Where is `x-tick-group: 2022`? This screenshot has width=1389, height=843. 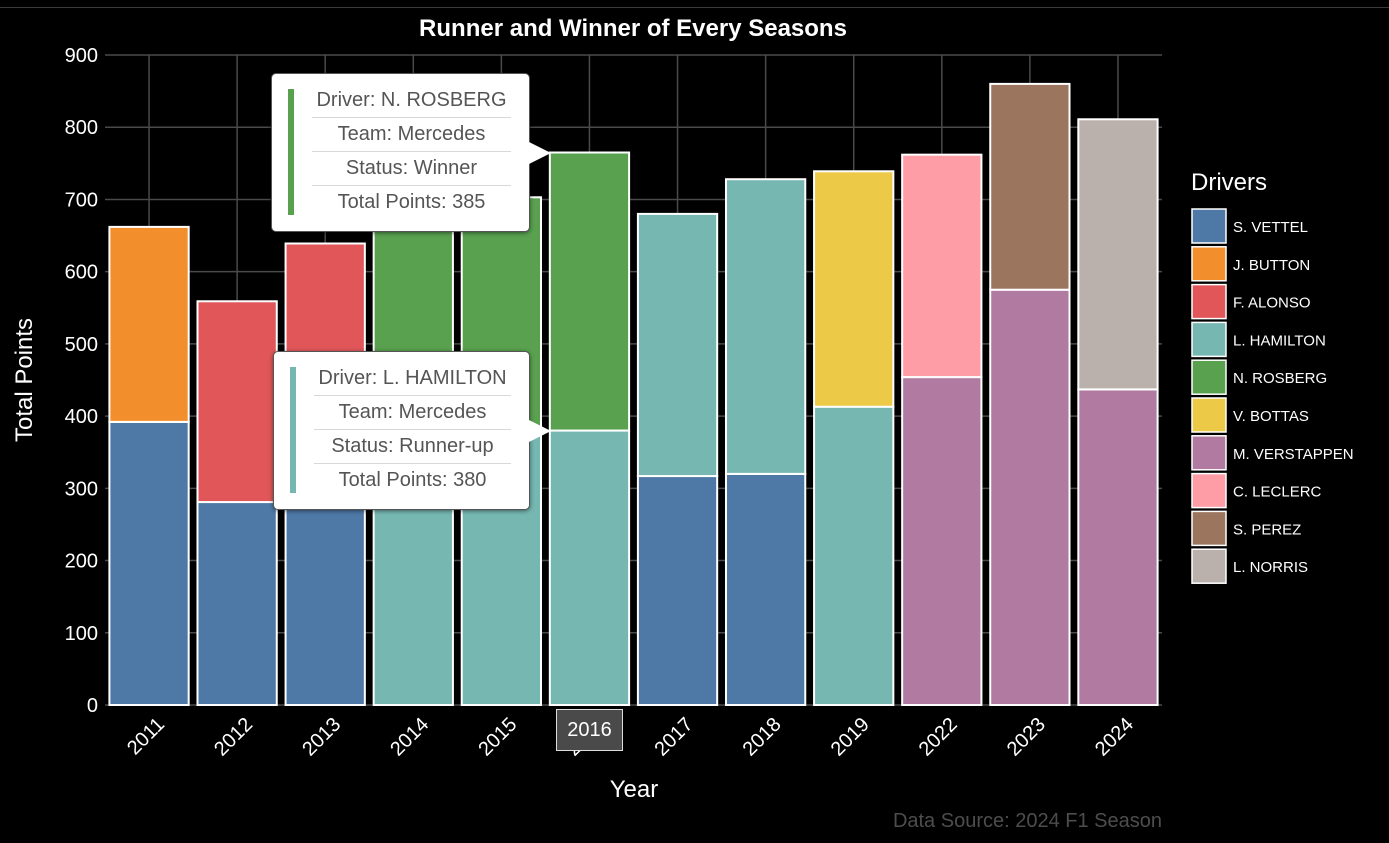 x-tick-group: 2022 is located at coordinates (938, 736).